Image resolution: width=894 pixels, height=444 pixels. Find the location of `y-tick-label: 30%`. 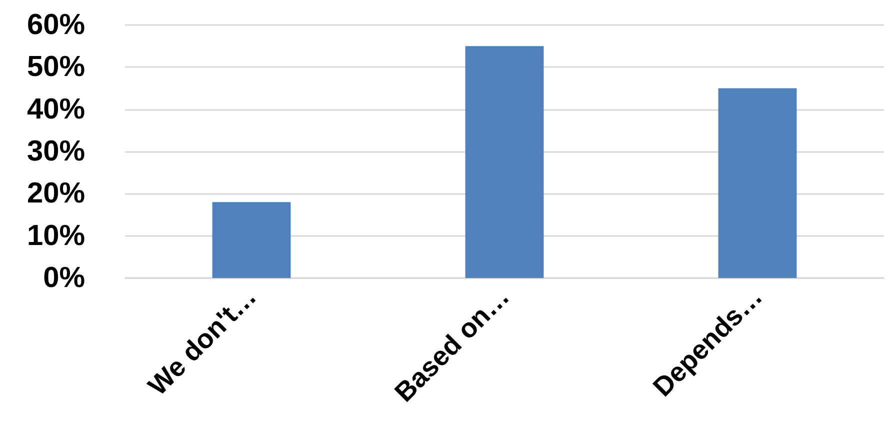

y-tick-label: 30% is located at coordinates (56, 152).